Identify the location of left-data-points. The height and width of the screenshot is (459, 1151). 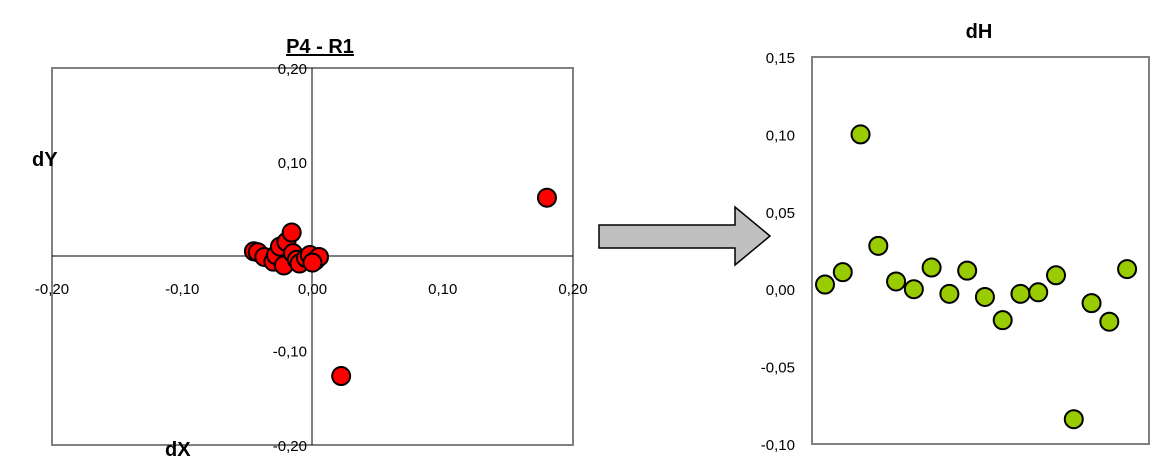
(400, 287).